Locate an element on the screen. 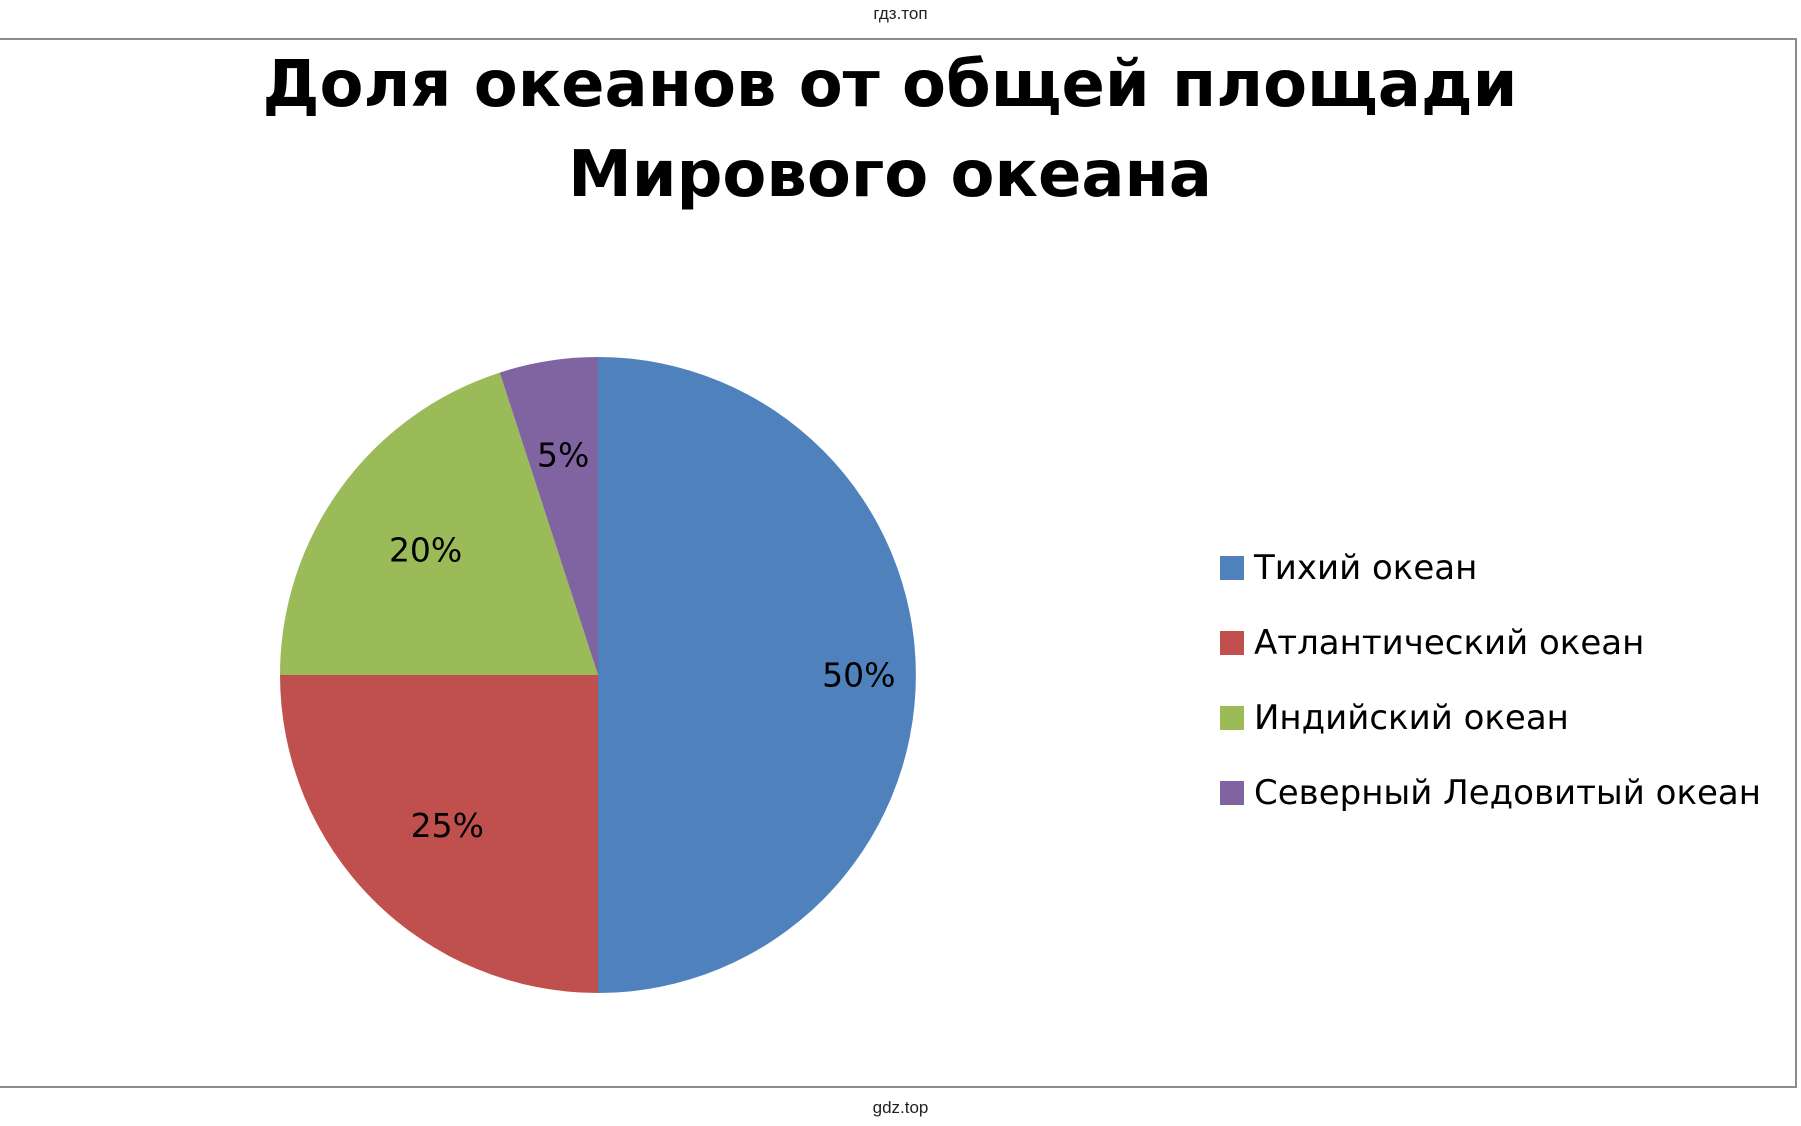  pie-slice-arctic is located at coordinates (548, 516).